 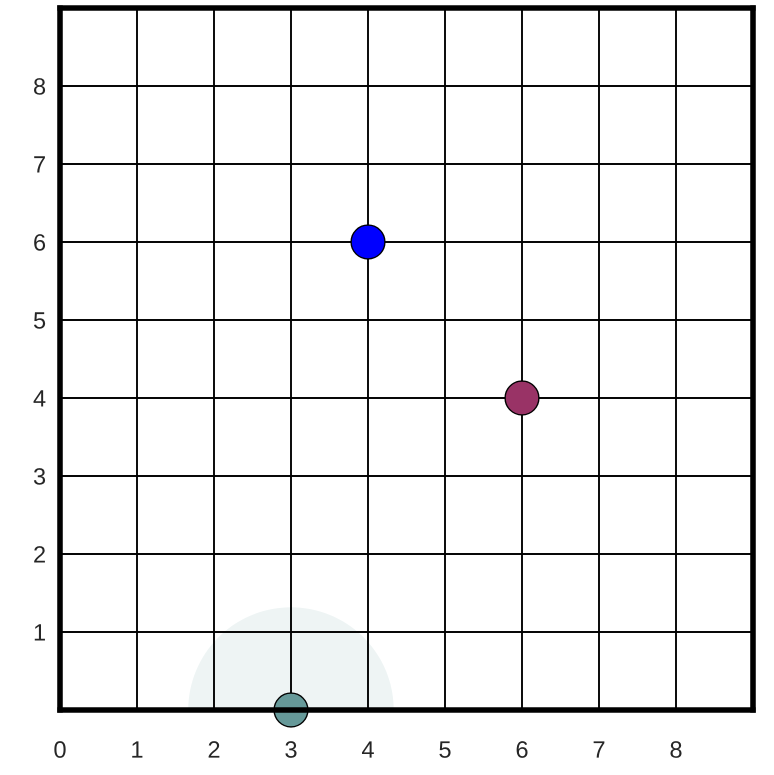 I want to click on x-tick-label: 8, so click(x=676, y=749).